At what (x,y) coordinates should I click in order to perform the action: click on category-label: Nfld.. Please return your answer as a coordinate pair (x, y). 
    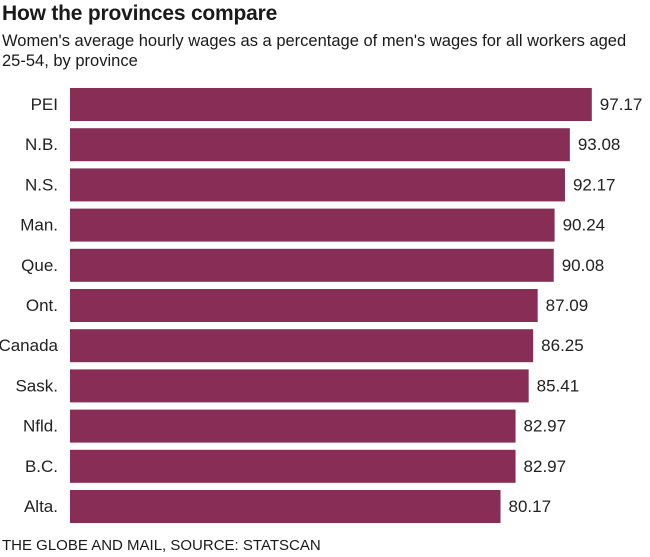
    Looking at the image, I should click on (40, 426).